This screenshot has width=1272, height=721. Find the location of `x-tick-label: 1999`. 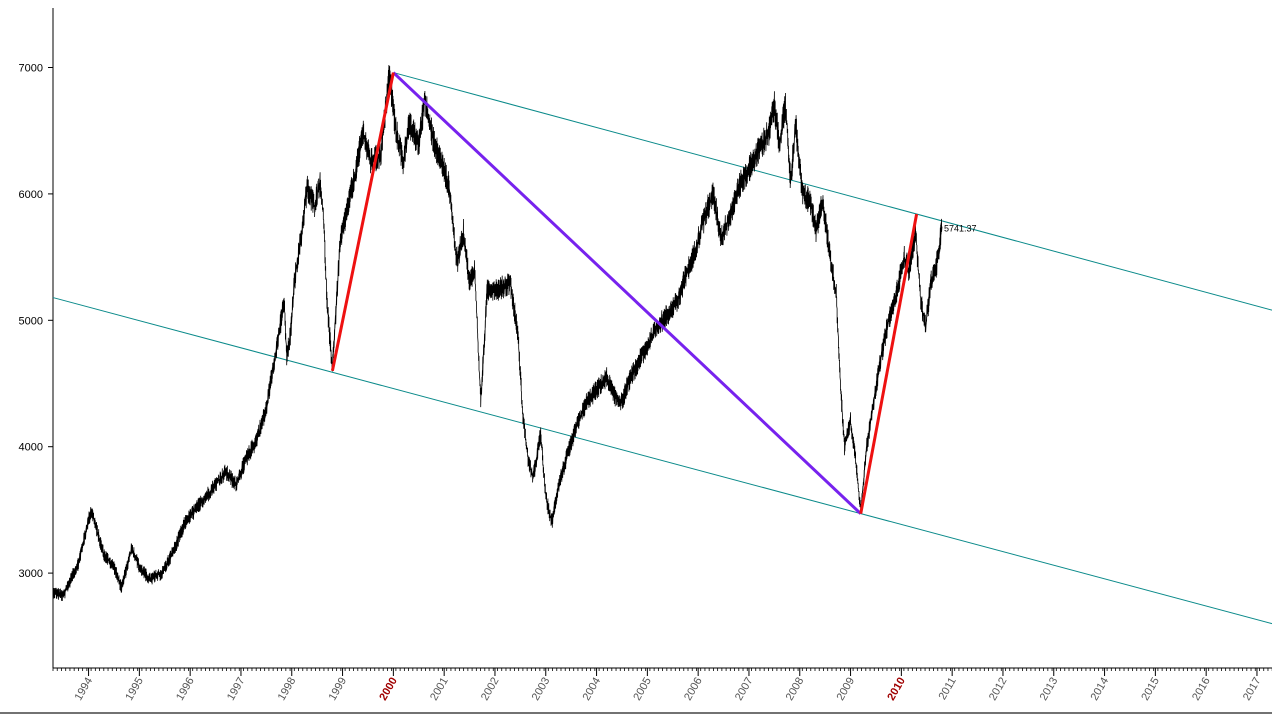

x-tick-label: 1999 is located at coordinates (338, 689).